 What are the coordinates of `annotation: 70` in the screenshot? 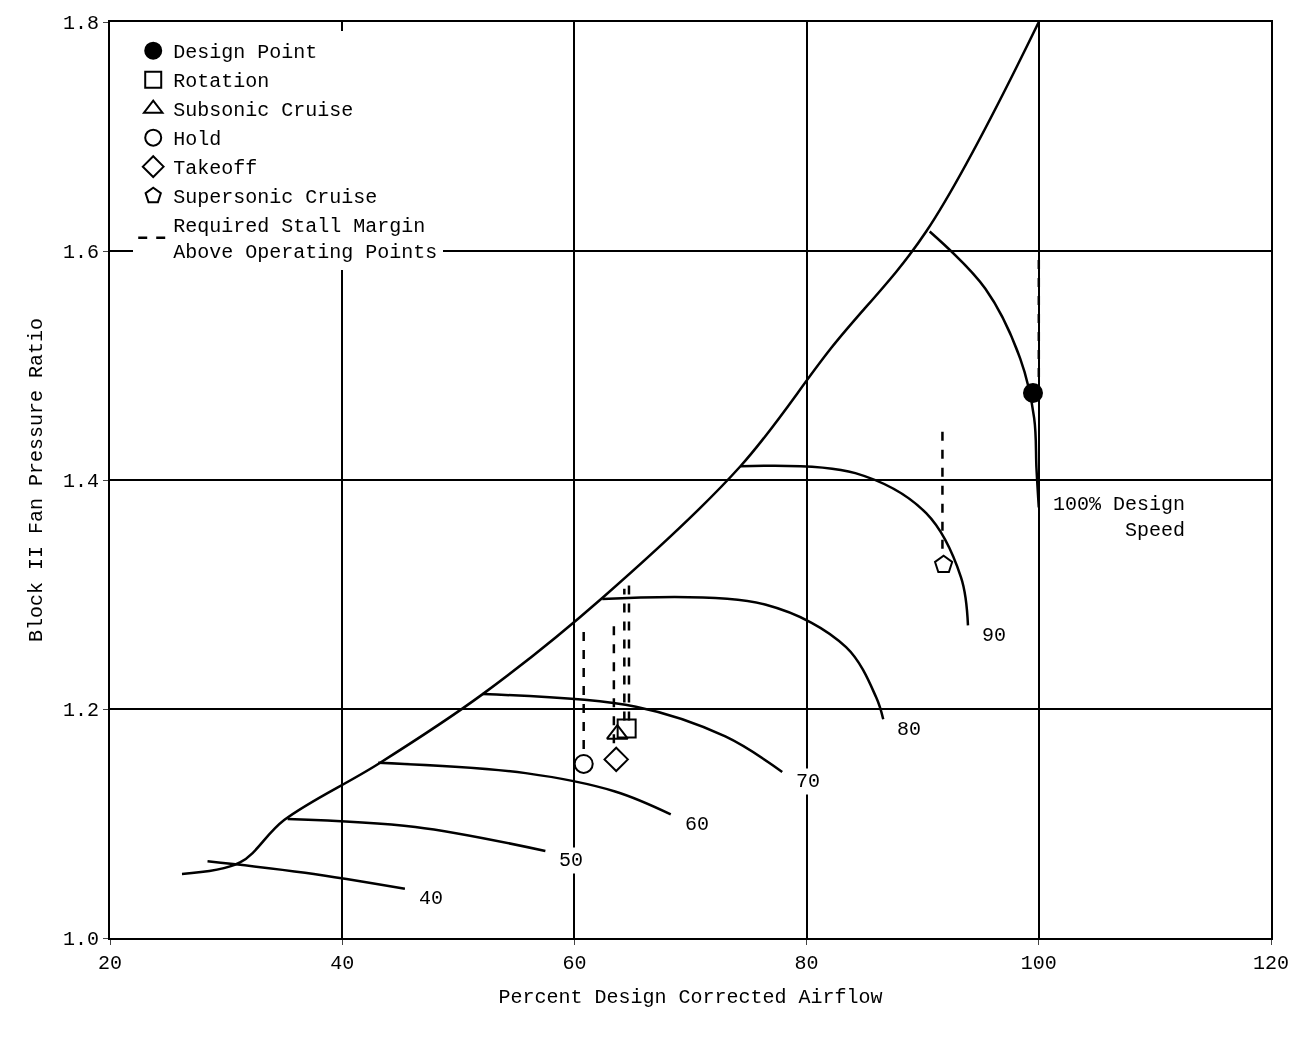 It's located at (808, 781).